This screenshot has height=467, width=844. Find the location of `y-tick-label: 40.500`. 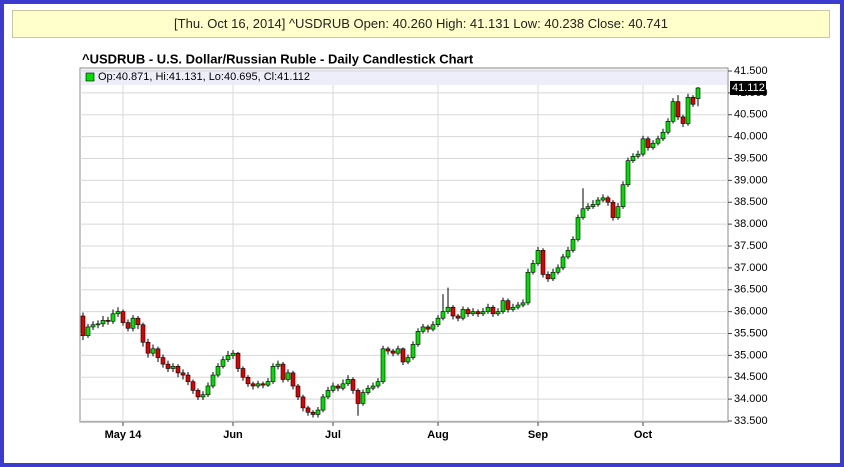

y-tick-label: 40.500 is located at coordinates (751, 115).